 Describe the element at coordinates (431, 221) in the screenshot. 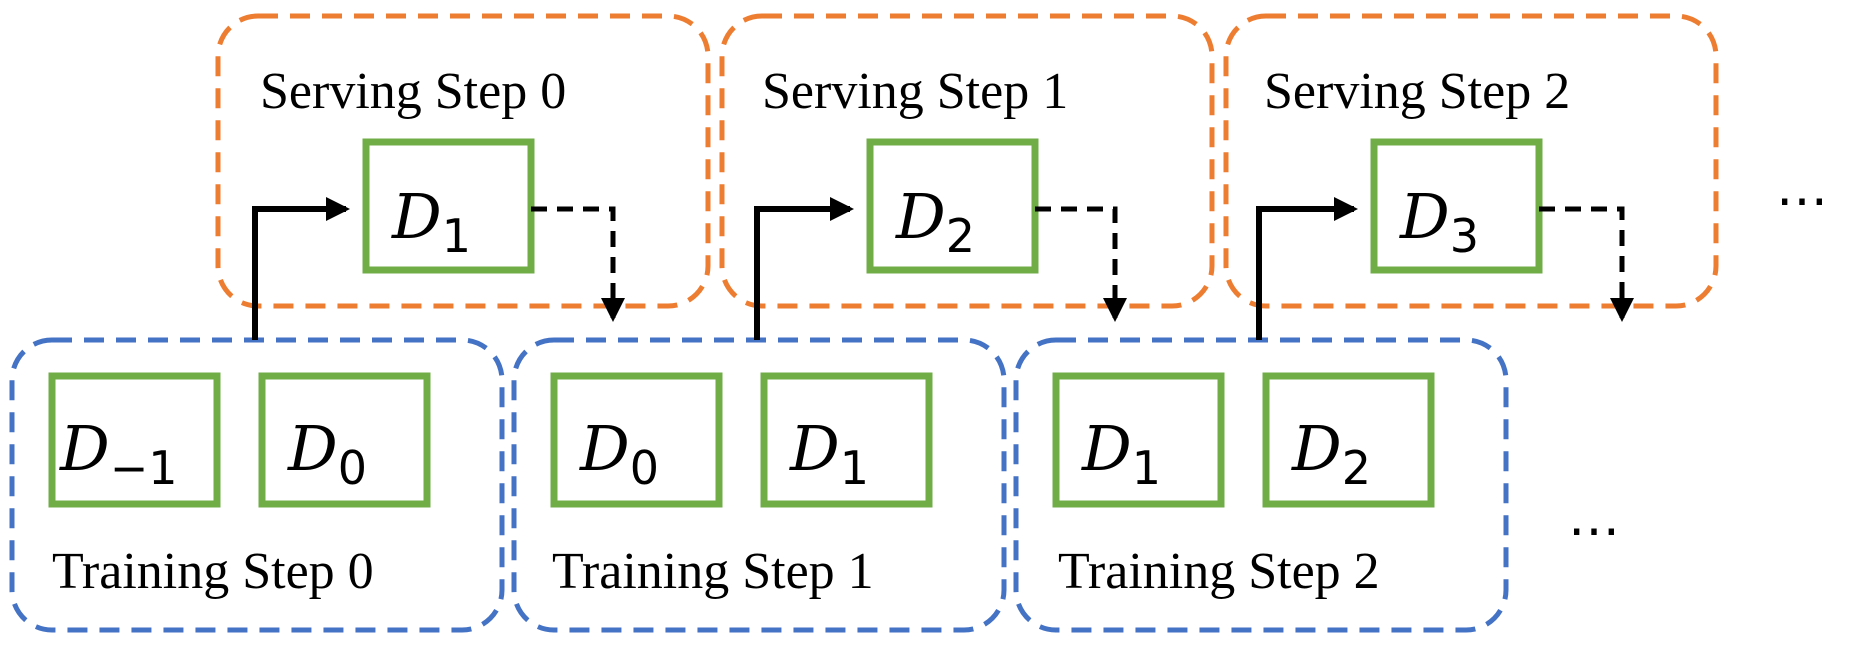

I see `serving-step-0-data-label: D1` at that location.